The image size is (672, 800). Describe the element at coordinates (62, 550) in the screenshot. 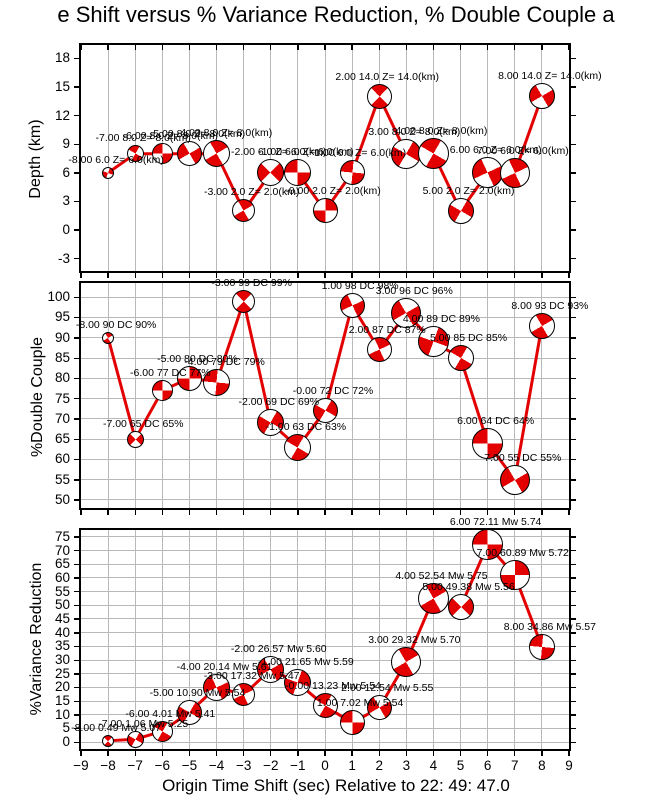

I see `y-tick-label: 70` at that location.